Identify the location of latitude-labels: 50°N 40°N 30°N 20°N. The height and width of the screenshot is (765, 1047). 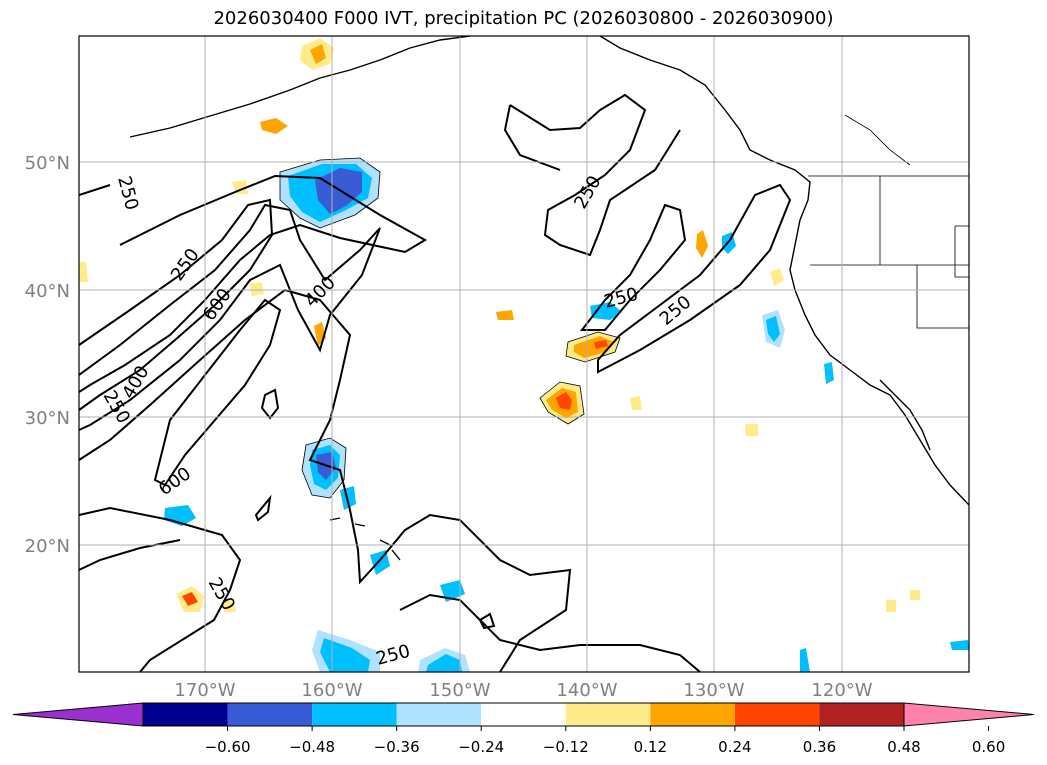
(47, 355).